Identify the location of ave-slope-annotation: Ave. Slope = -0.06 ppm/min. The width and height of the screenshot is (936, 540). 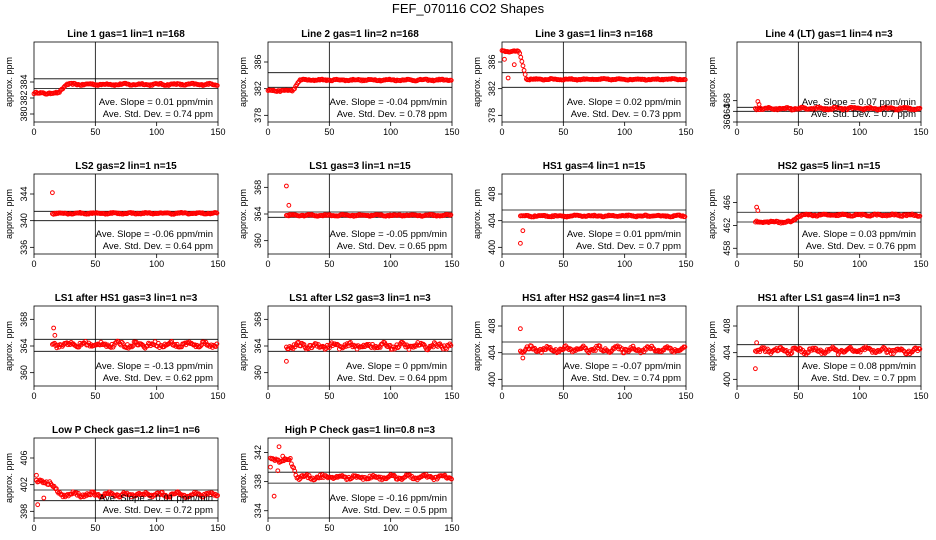
(154, 234).